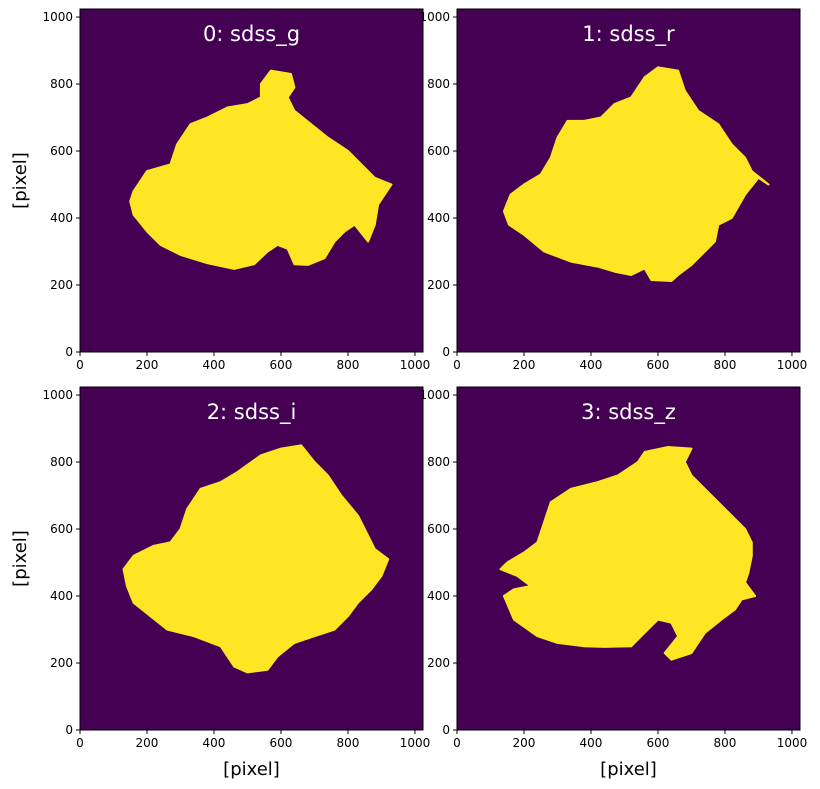 The image size is (820, 789). What do you see at coordinates (252, 412) in the screenshot?
I see `panel-title: 2: sdss_i` at bounding box center [252, 412].